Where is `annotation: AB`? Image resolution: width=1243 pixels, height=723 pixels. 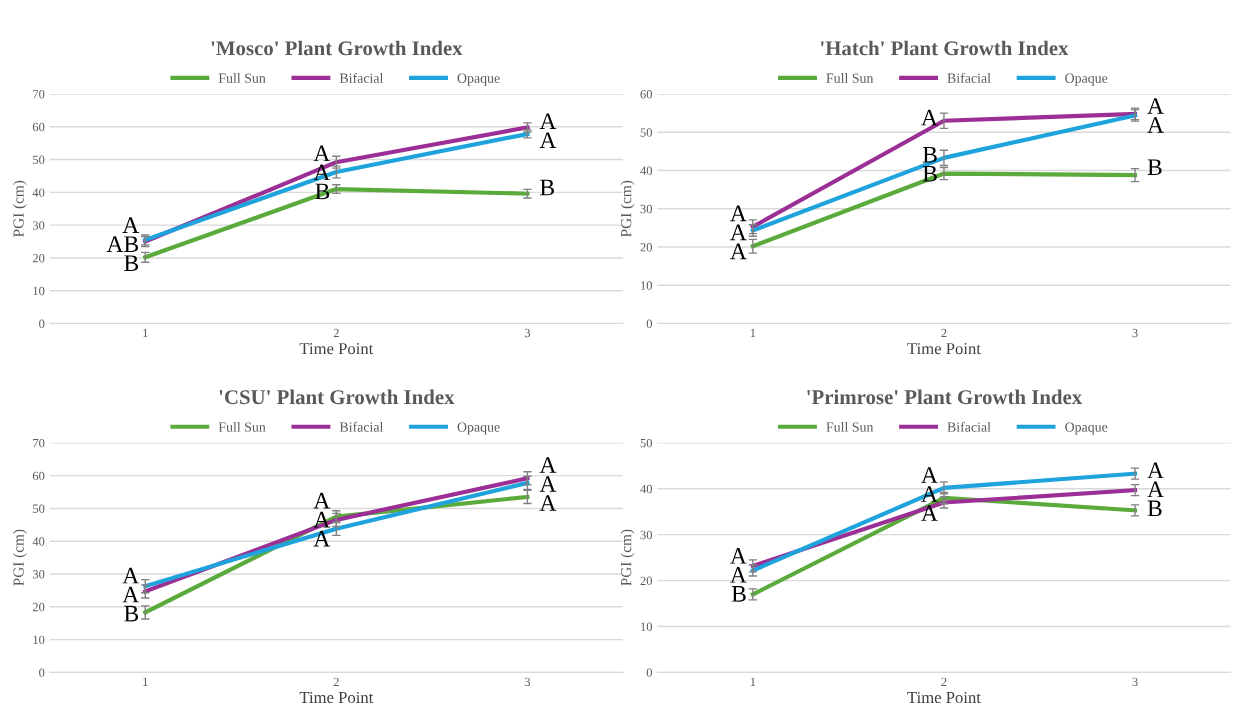
annotation: AB is located at coordinates (122, 244).